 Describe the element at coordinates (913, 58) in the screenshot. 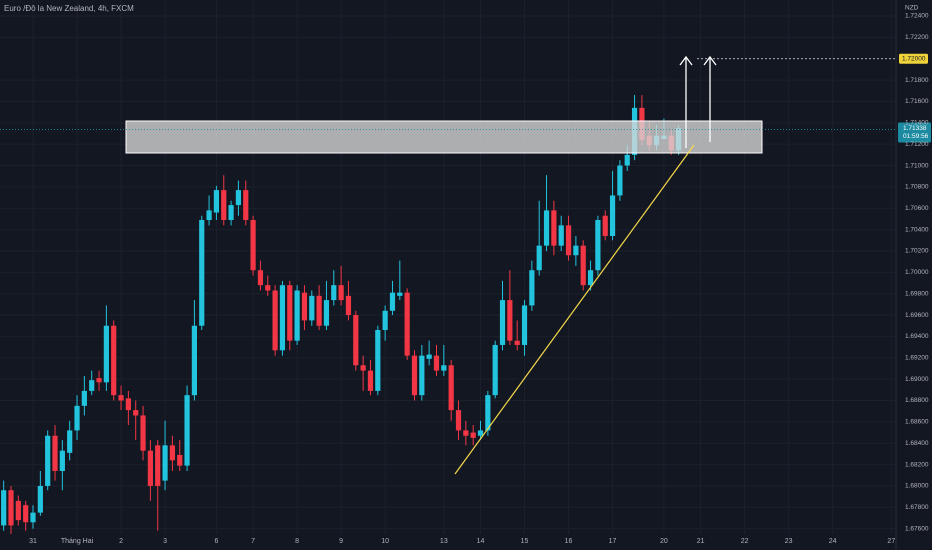

I see `target-box` at that location.